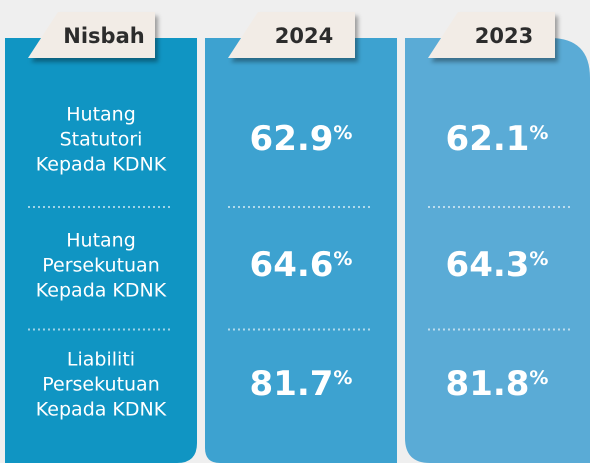 The height and width of the screenshot is (463, 590). I want to click on value-cell: 81.8%, so click(497, 384).